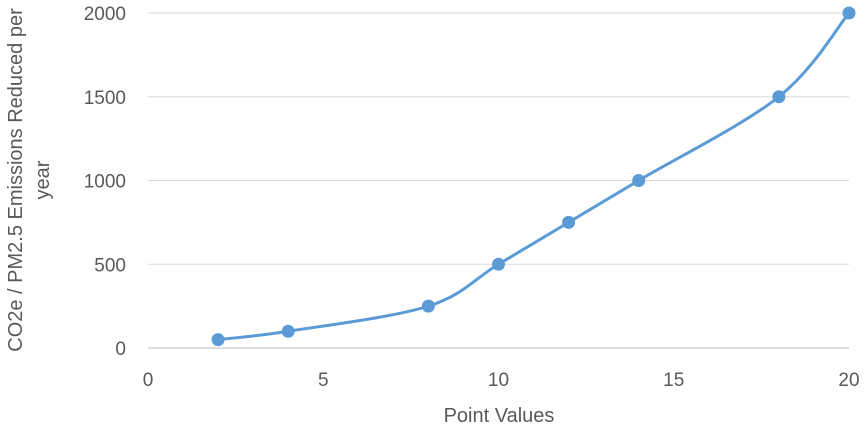 This screenshot has width=865, height=436. Describe the element at coordinates (148, 380) in the screenshot. I see `x-tick-label: 0` at that location.